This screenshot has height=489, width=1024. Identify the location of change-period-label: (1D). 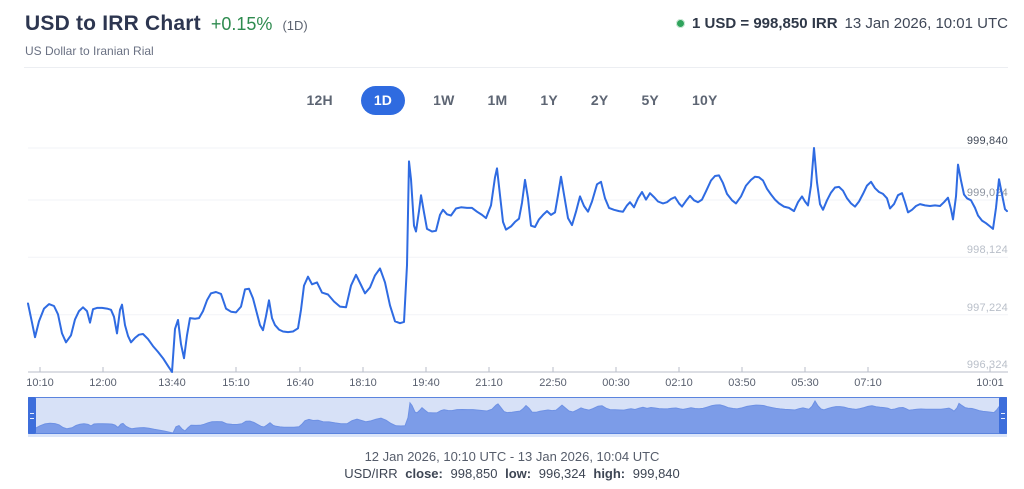
(295, 25).